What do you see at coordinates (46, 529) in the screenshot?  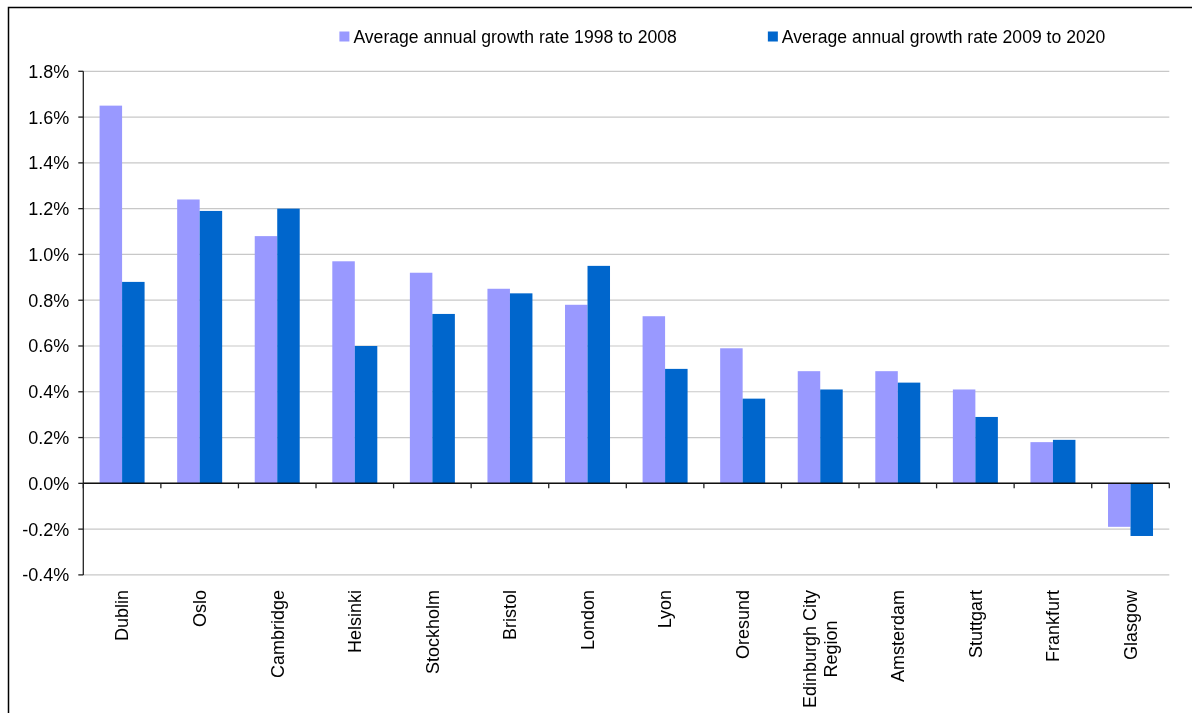 I see `y-tick-label: -0.2%` at bounding box center [46, 529].